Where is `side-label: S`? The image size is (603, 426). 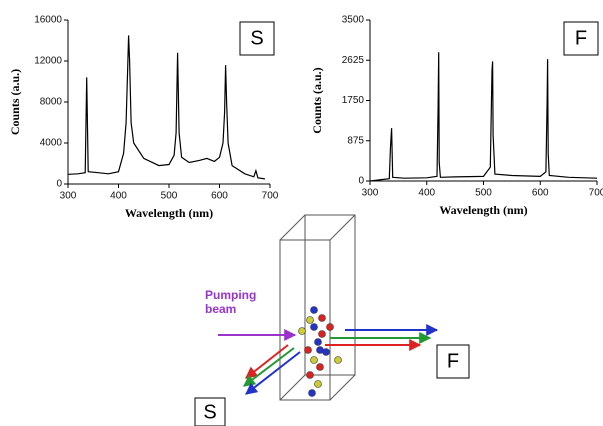
side-label: S is located at coordinates (209, 412).